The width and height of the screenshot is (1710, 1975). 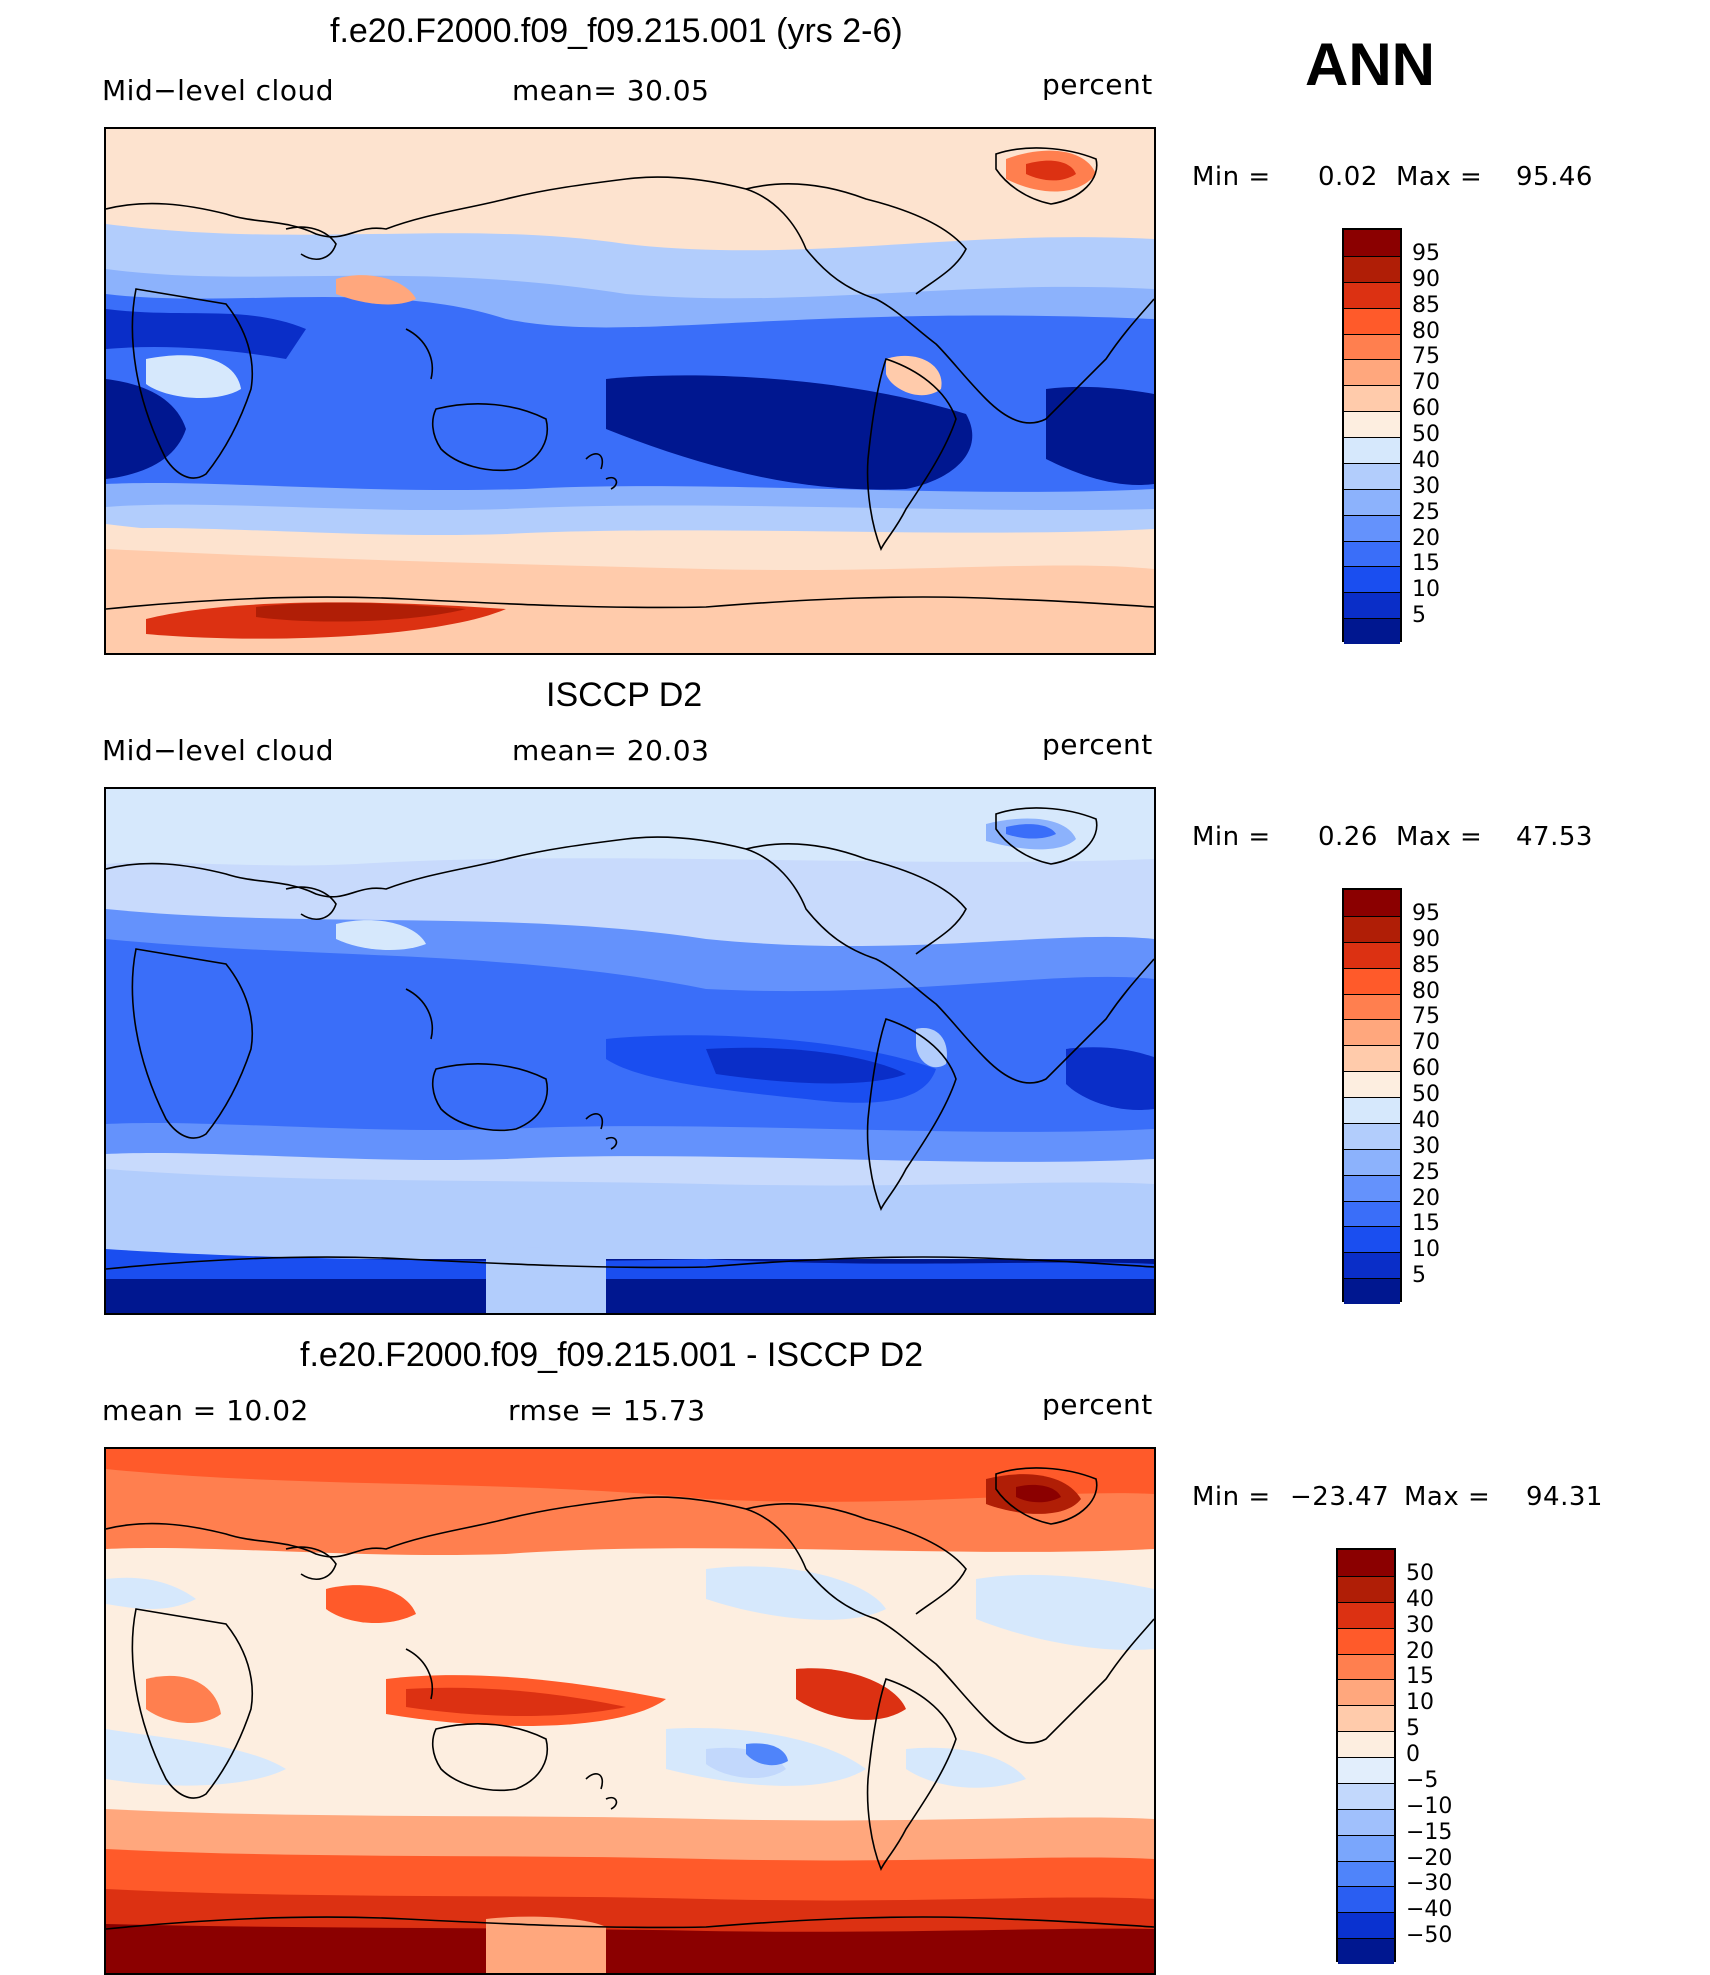 I want to click on panel-2-variable-label: Mid−level cloud, so click(x=218, y=750).